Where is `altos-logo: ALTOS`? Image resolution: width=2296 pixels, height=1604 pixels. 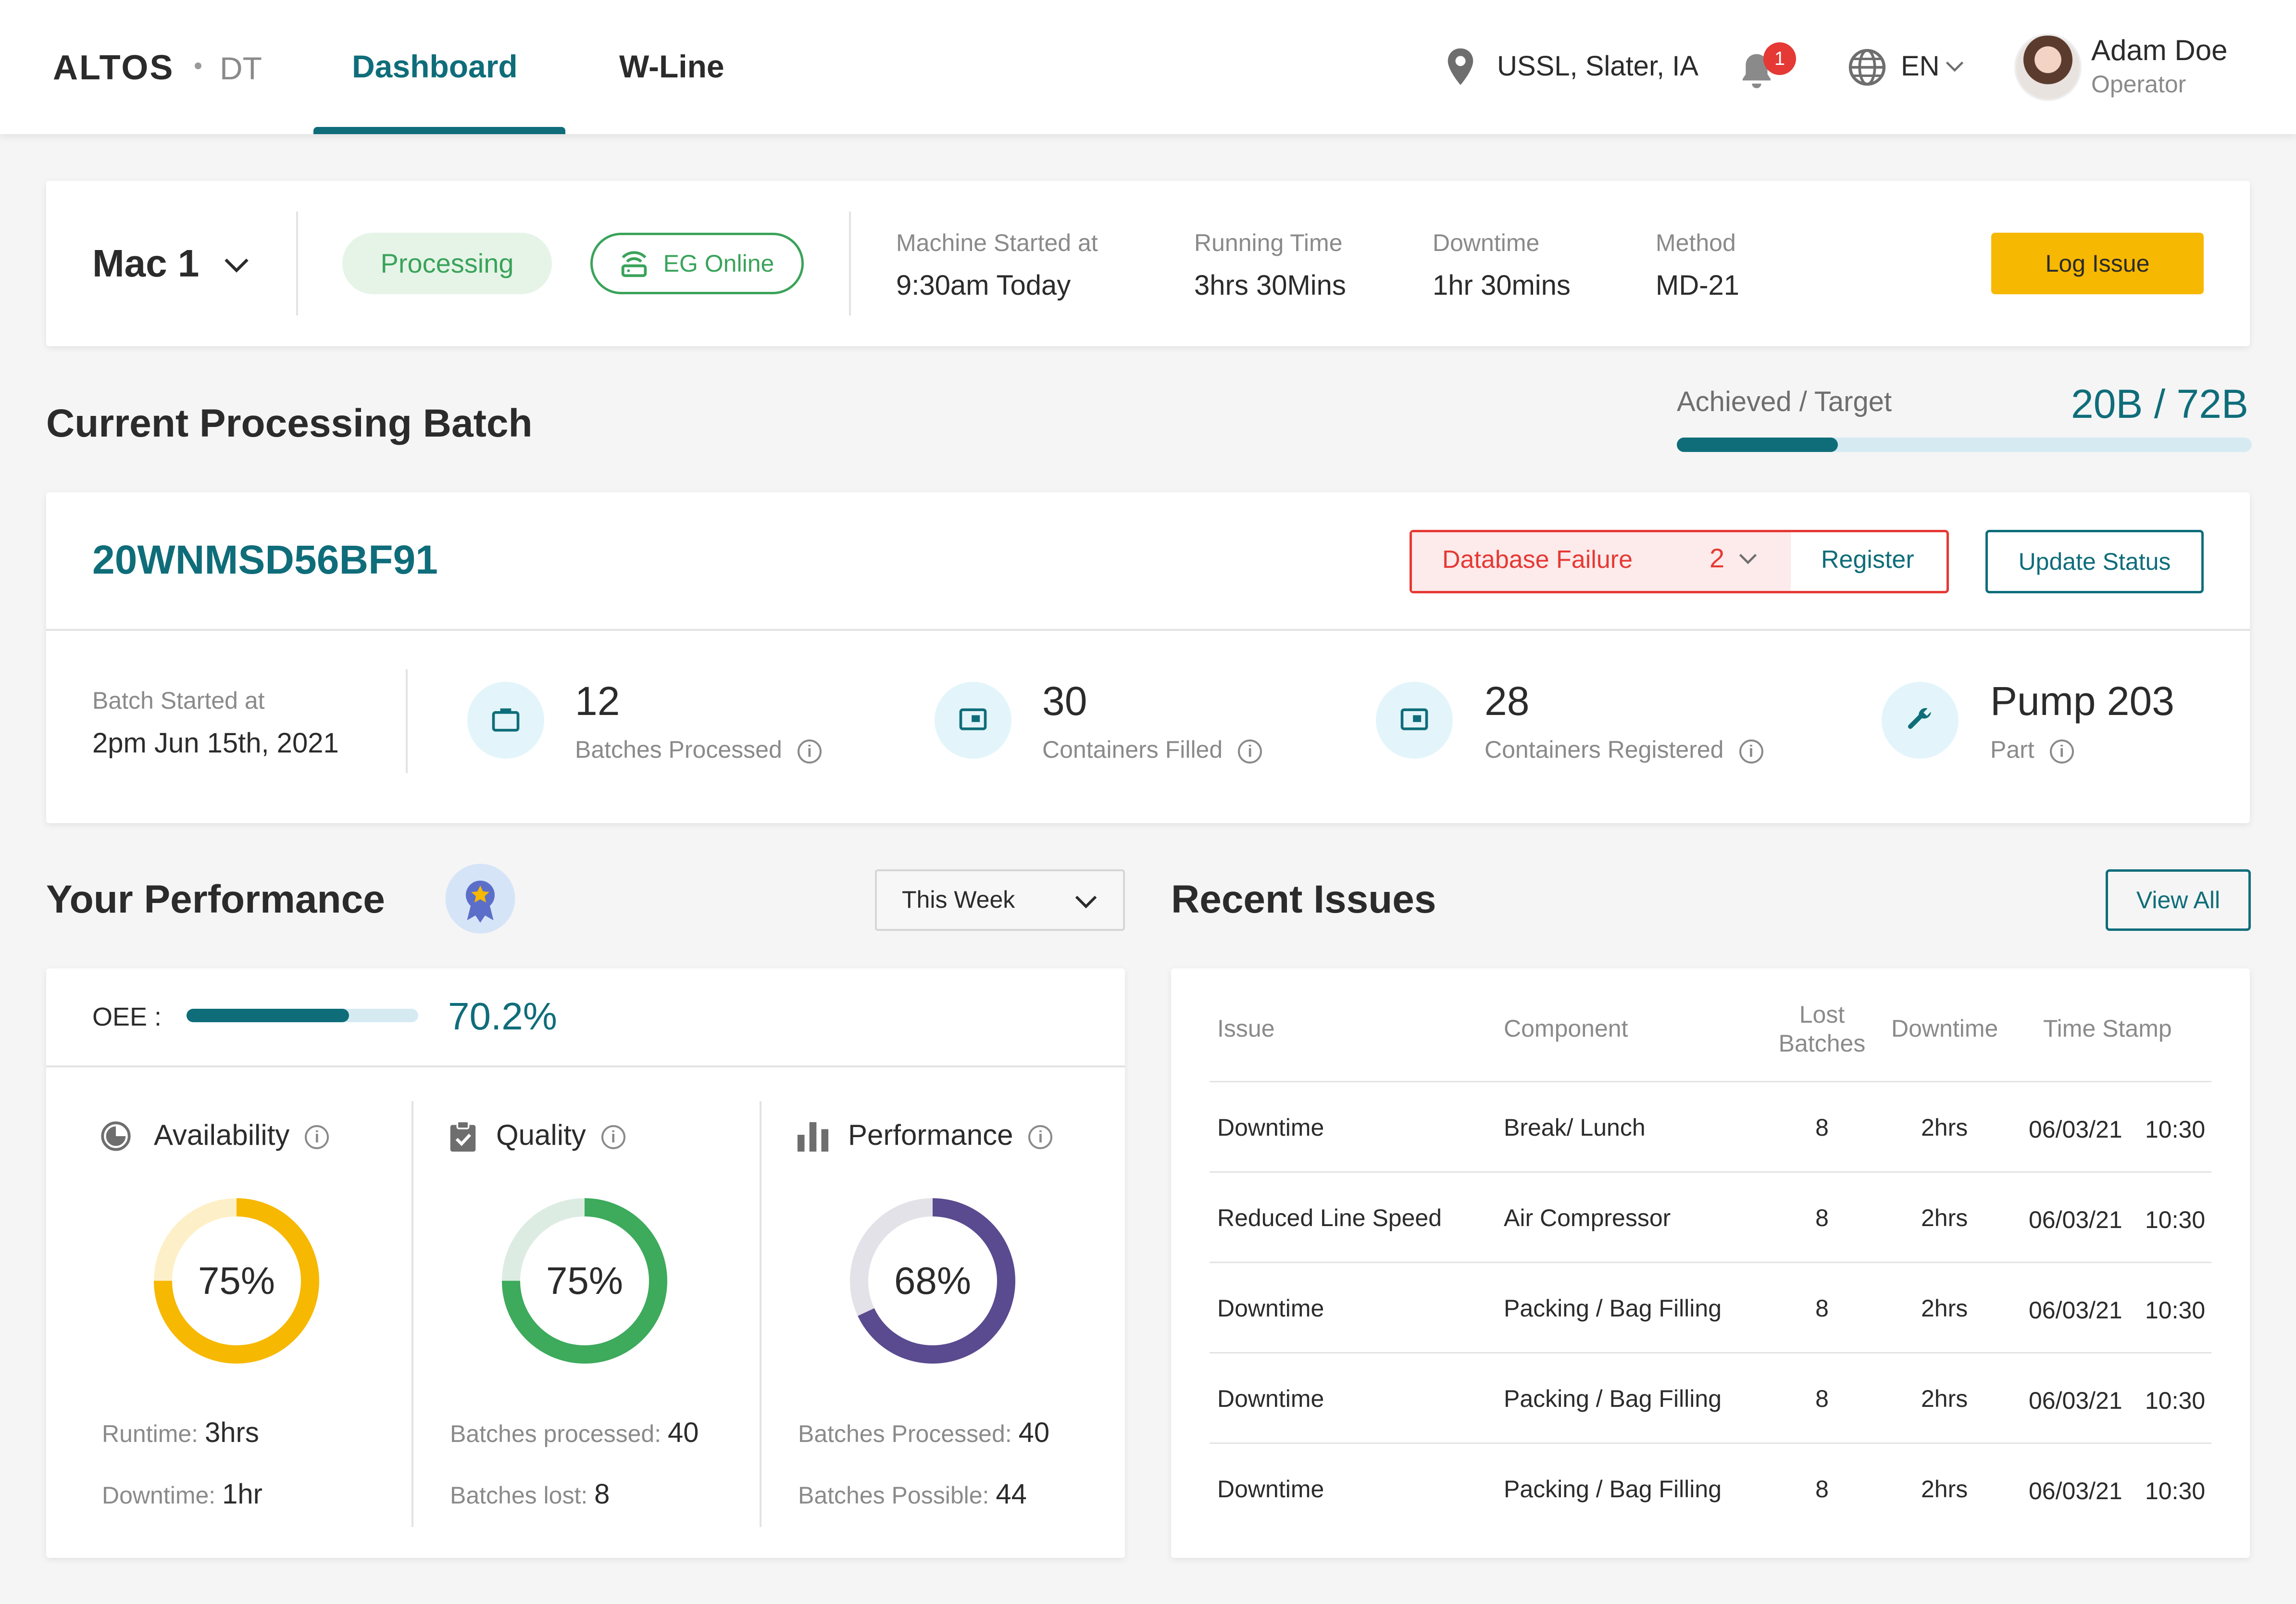 altos-logo: ALTOS is located at coordinates (113, 68).